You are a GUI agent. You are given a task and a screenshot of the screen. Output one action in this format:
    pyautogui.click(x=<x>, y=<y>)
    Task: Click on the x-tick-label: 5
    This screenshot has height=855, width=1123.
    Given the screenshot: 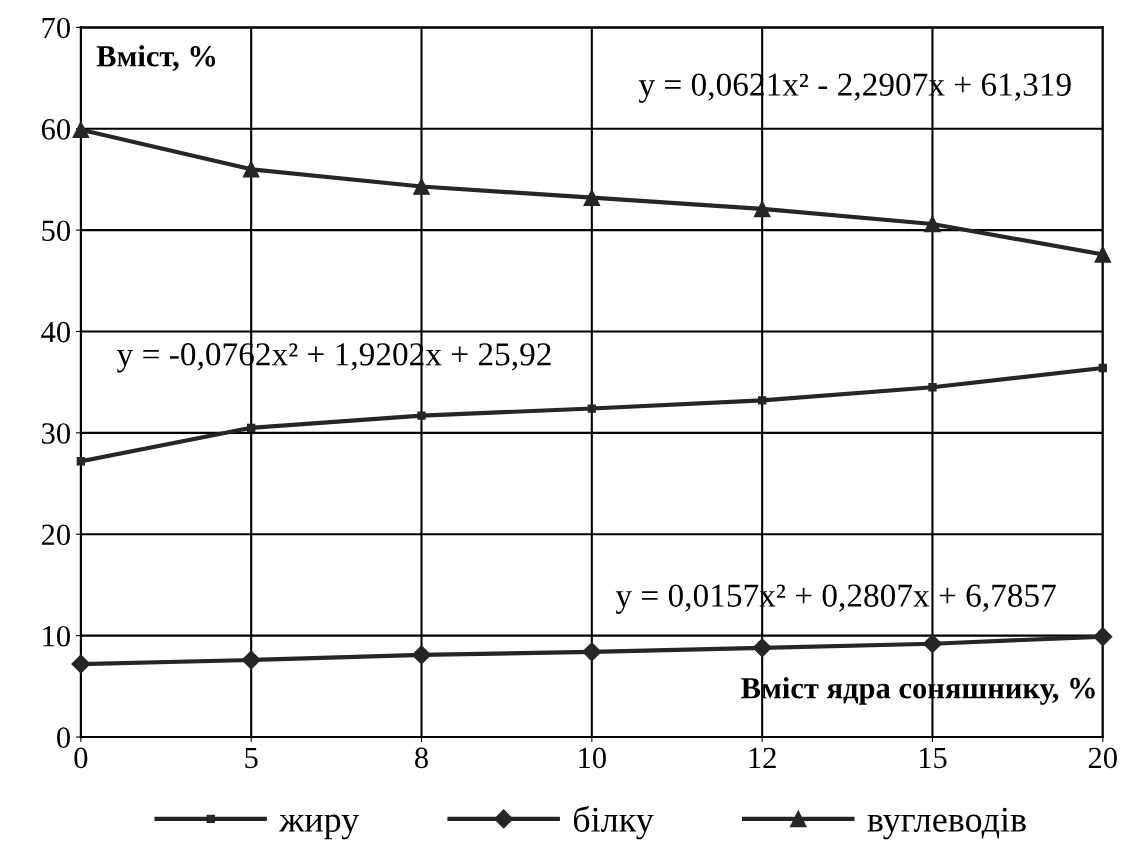 What is the action you would take?
    pyautogui.click(x=251, y=758)
    